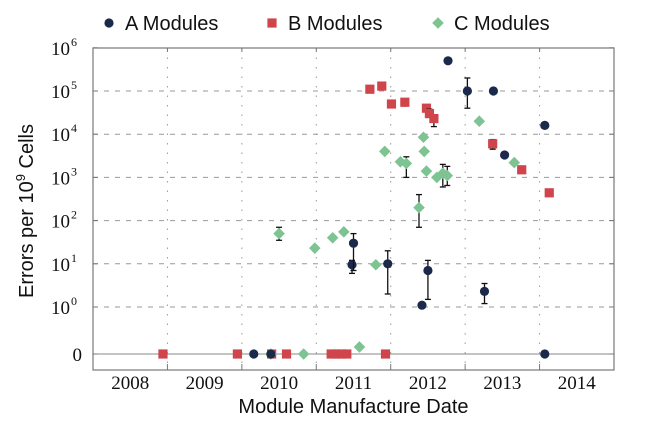 Image resolution: width=671 pixels, height=421 pixels. Describe the element at coordinates (78, 355) in the screenshot. I see `y-tick-label: 0` at that location.